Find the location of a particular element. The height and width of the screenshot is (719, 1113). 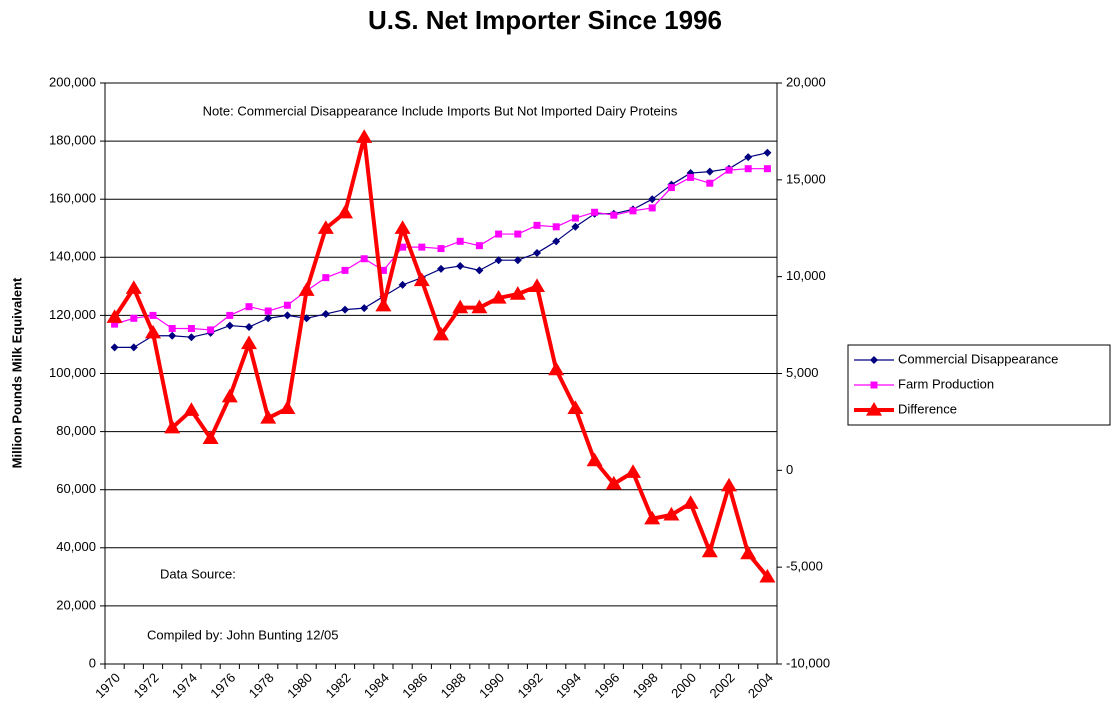

x-tick-label: 2004 is located at coordinates (760, 685).